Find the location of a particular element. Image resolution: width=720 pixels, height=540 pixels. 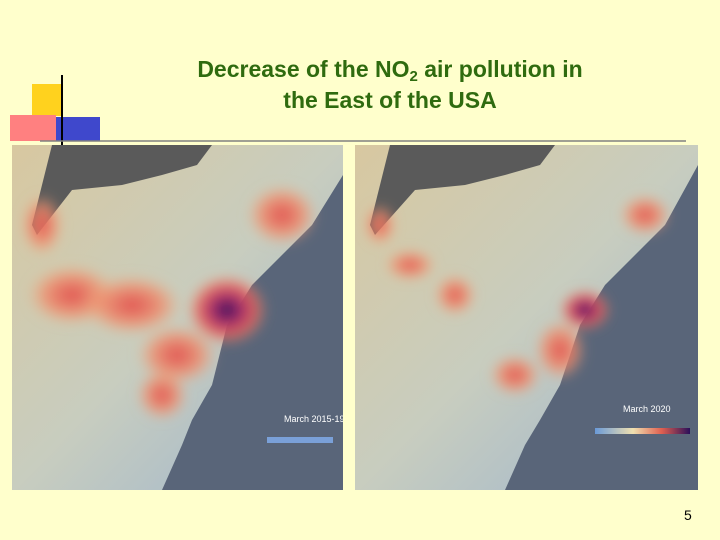

red-square is located at coordinates (33, 128).